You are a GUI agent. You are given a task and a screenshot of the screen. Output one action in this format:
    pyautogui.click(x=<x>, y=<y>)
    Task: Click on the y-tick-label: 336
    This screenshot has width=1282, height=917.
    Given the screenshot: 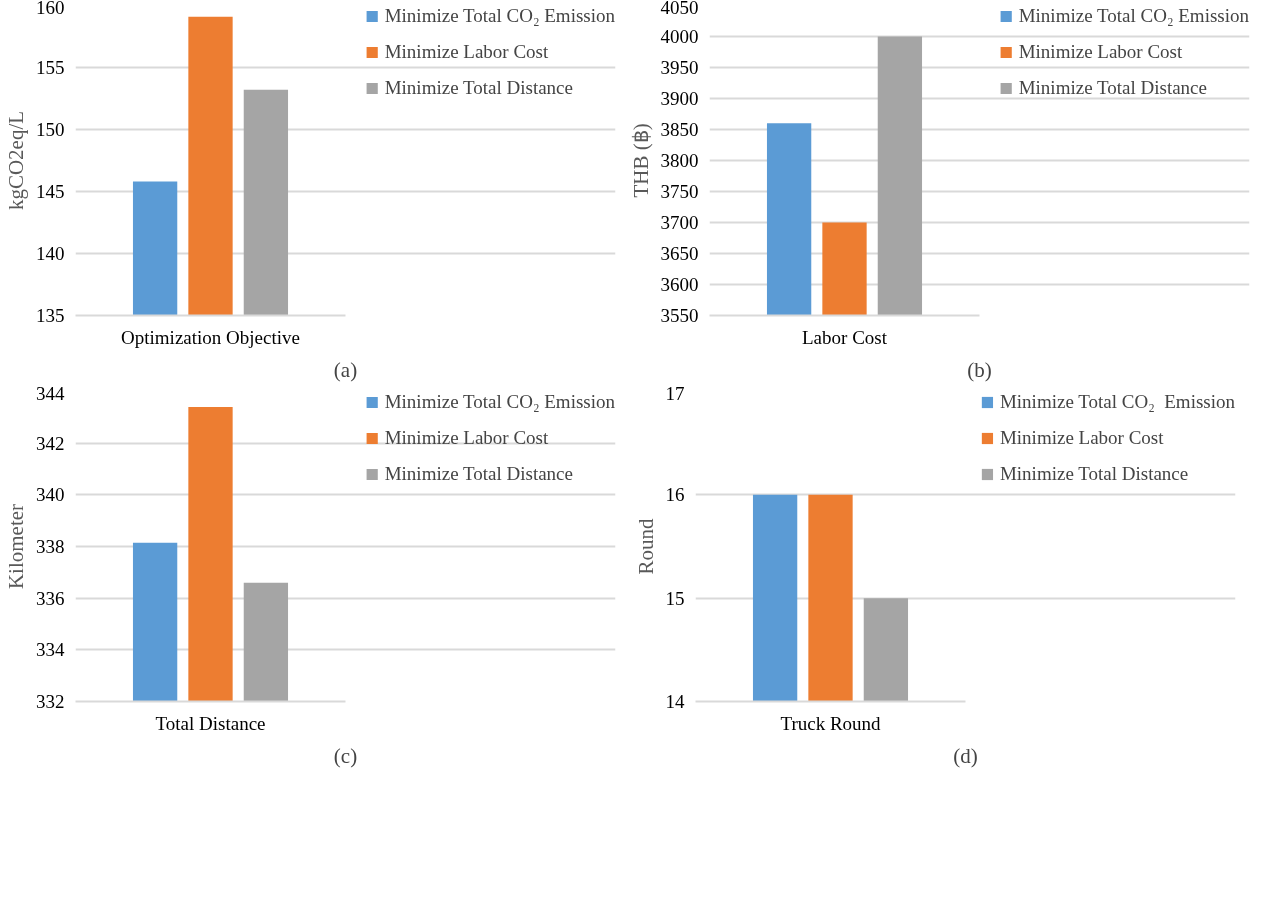 What is the action you would take?
    pyautogui.click(x=50, y=598)
    